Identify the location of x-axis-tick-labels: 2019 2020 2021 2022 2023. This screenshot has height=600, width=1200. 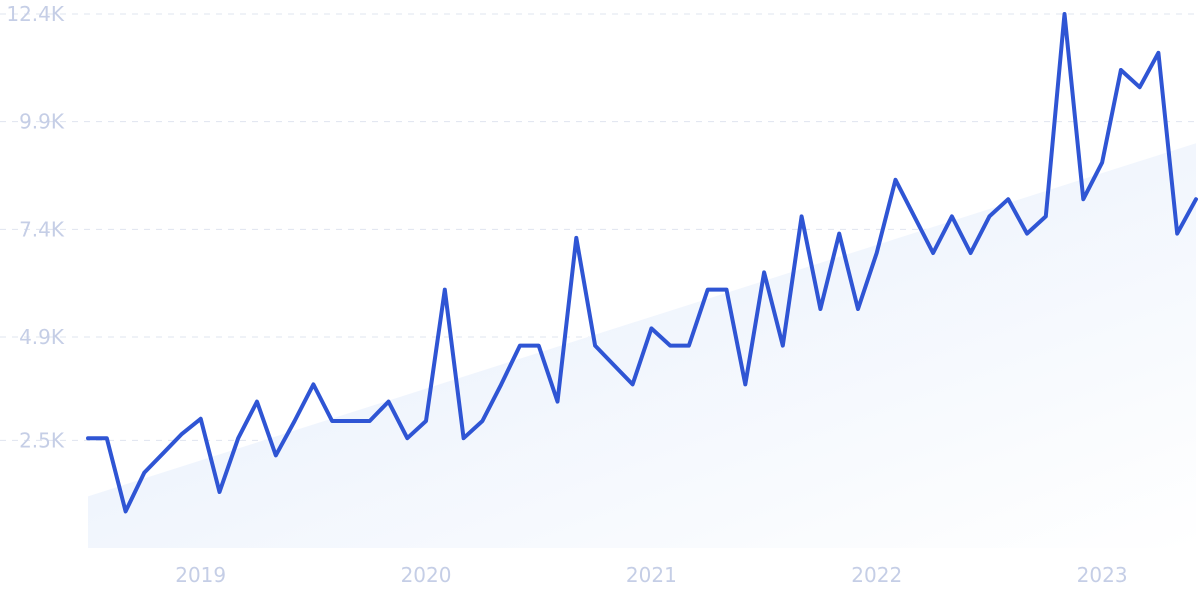
(651, 575).